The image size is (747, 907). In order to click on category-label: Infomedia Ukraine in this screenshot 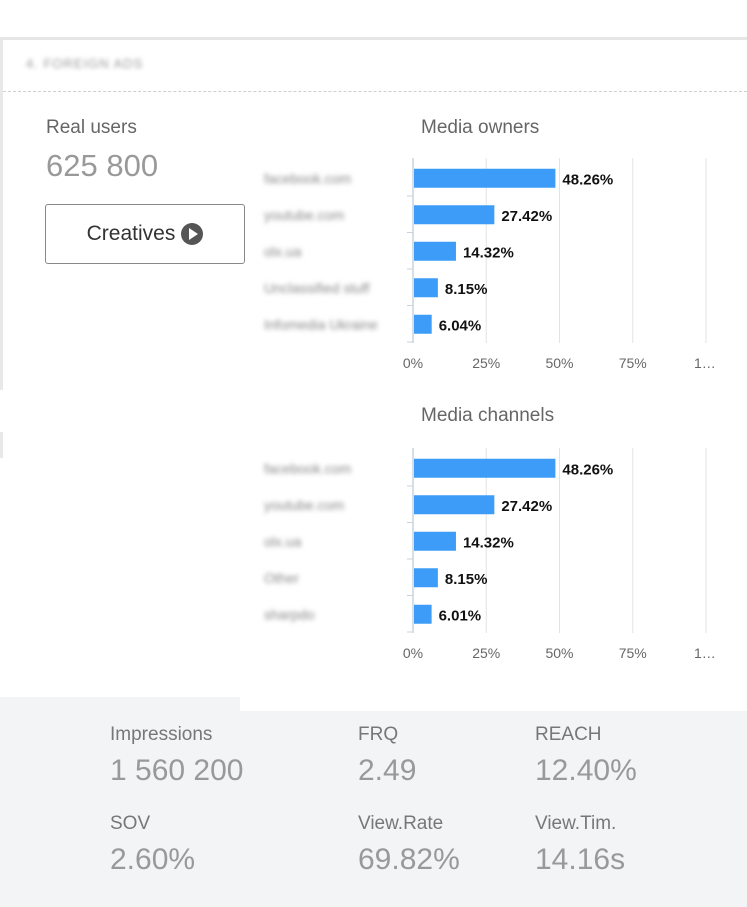, I will do `click(321, 324)`.